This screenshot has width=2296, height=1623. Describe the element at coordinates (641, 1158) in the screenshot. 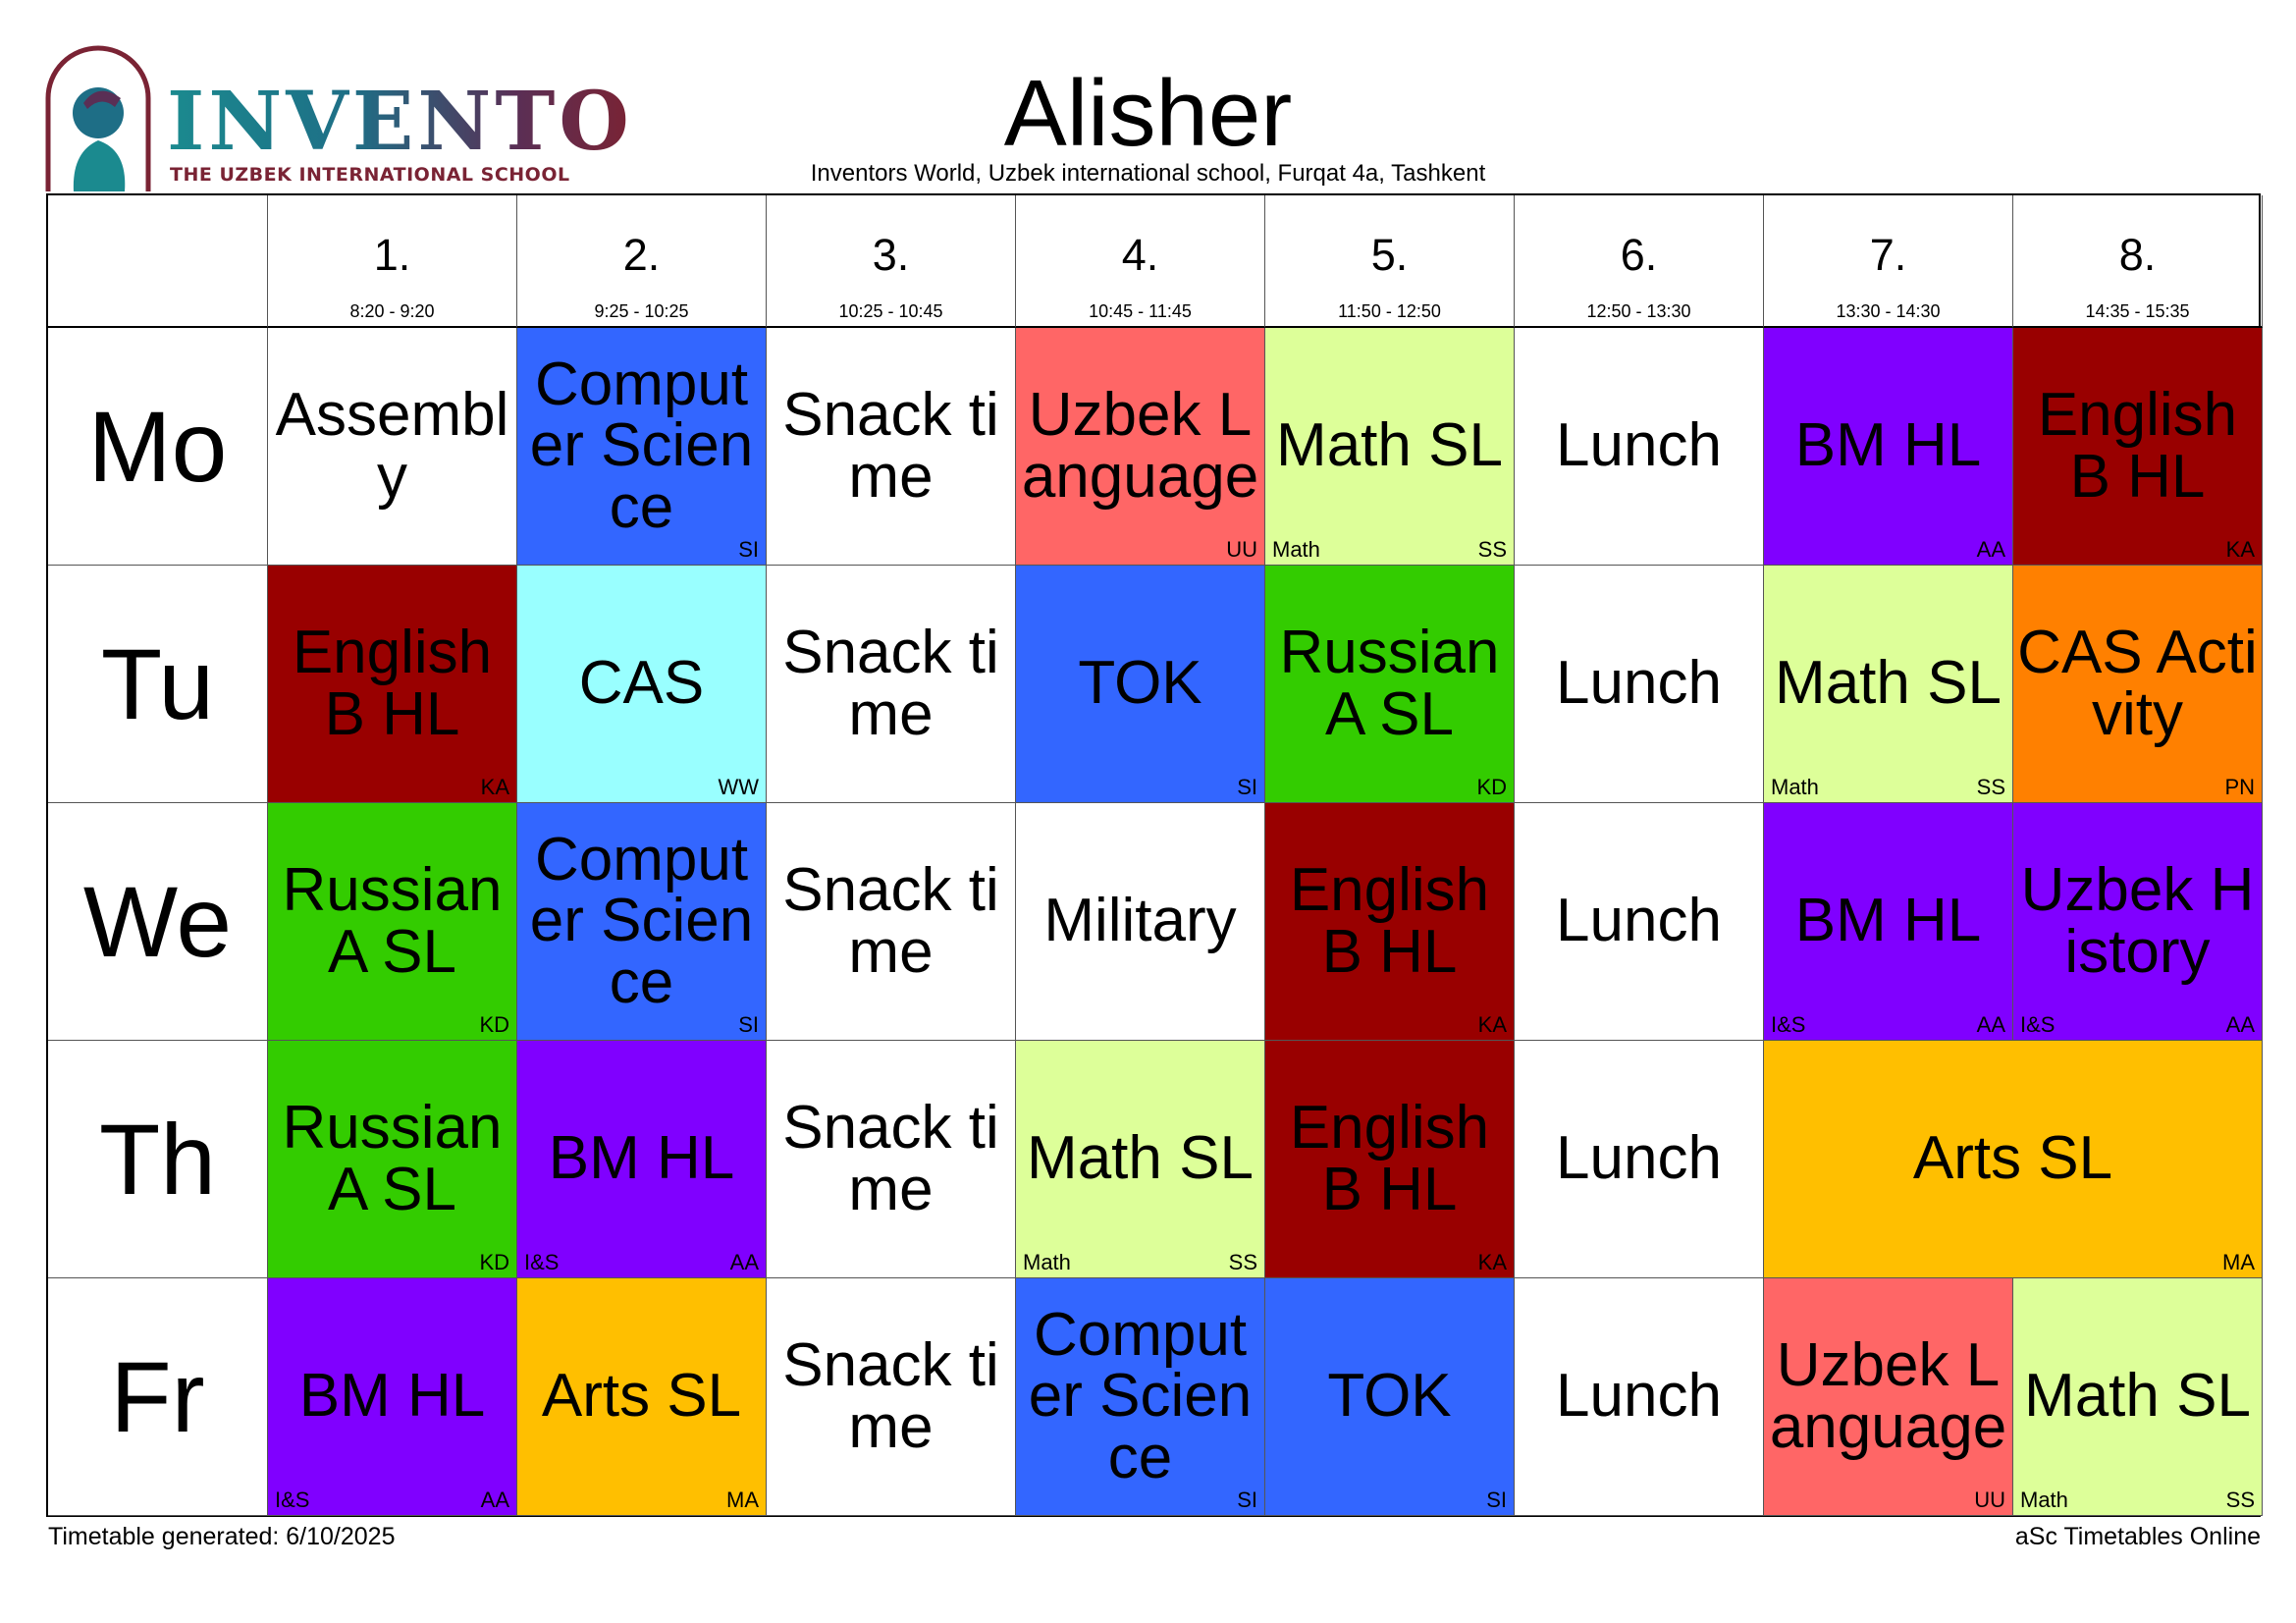

I see `lesson-subject: BM HL` at that location.